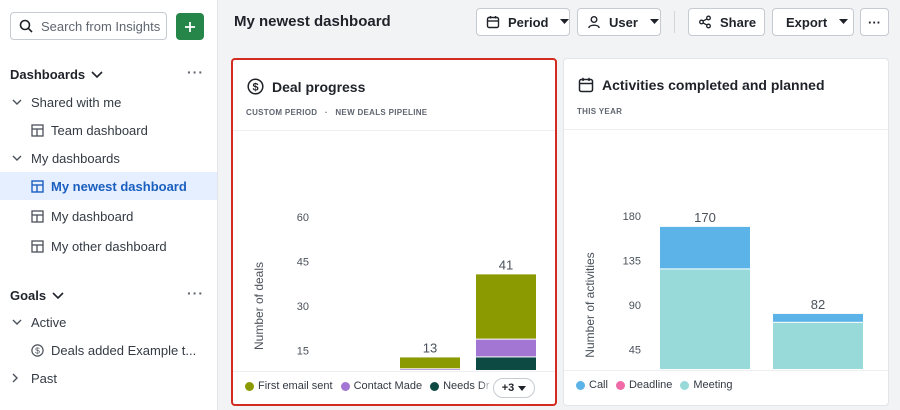 This screenshot has height=410, width=900. Describe the element at coordinates (92, 216) in the screenshot. I see `my-dashboard-label: My dashboard` at that location.